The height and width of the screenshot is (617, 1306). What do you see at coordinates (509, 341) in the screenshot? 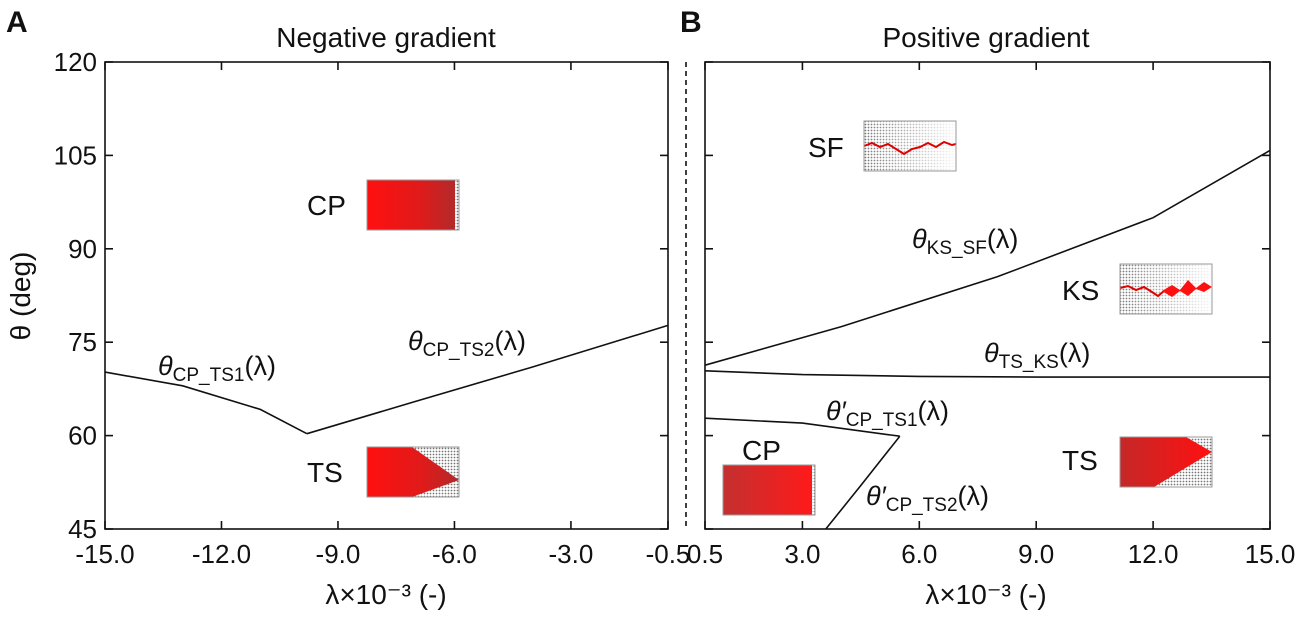
I see `annotation-cp-ts2-tail: (λ)` at bounding box center [509, 341].